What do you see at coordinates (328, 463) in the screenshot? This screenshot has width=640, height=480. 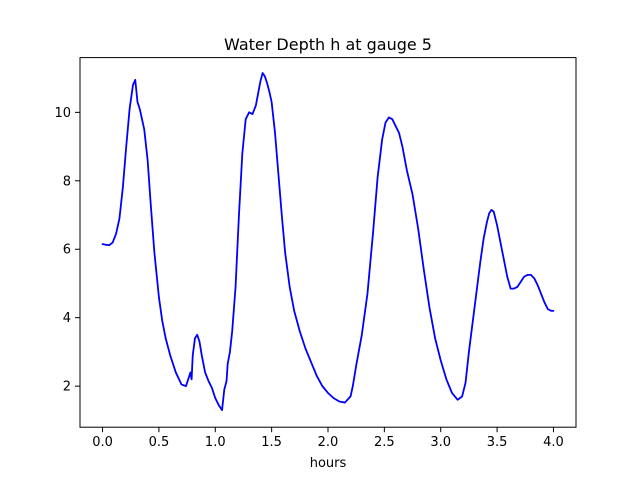 I see `x-axis-label: hours` at bounding box center [328, 463].